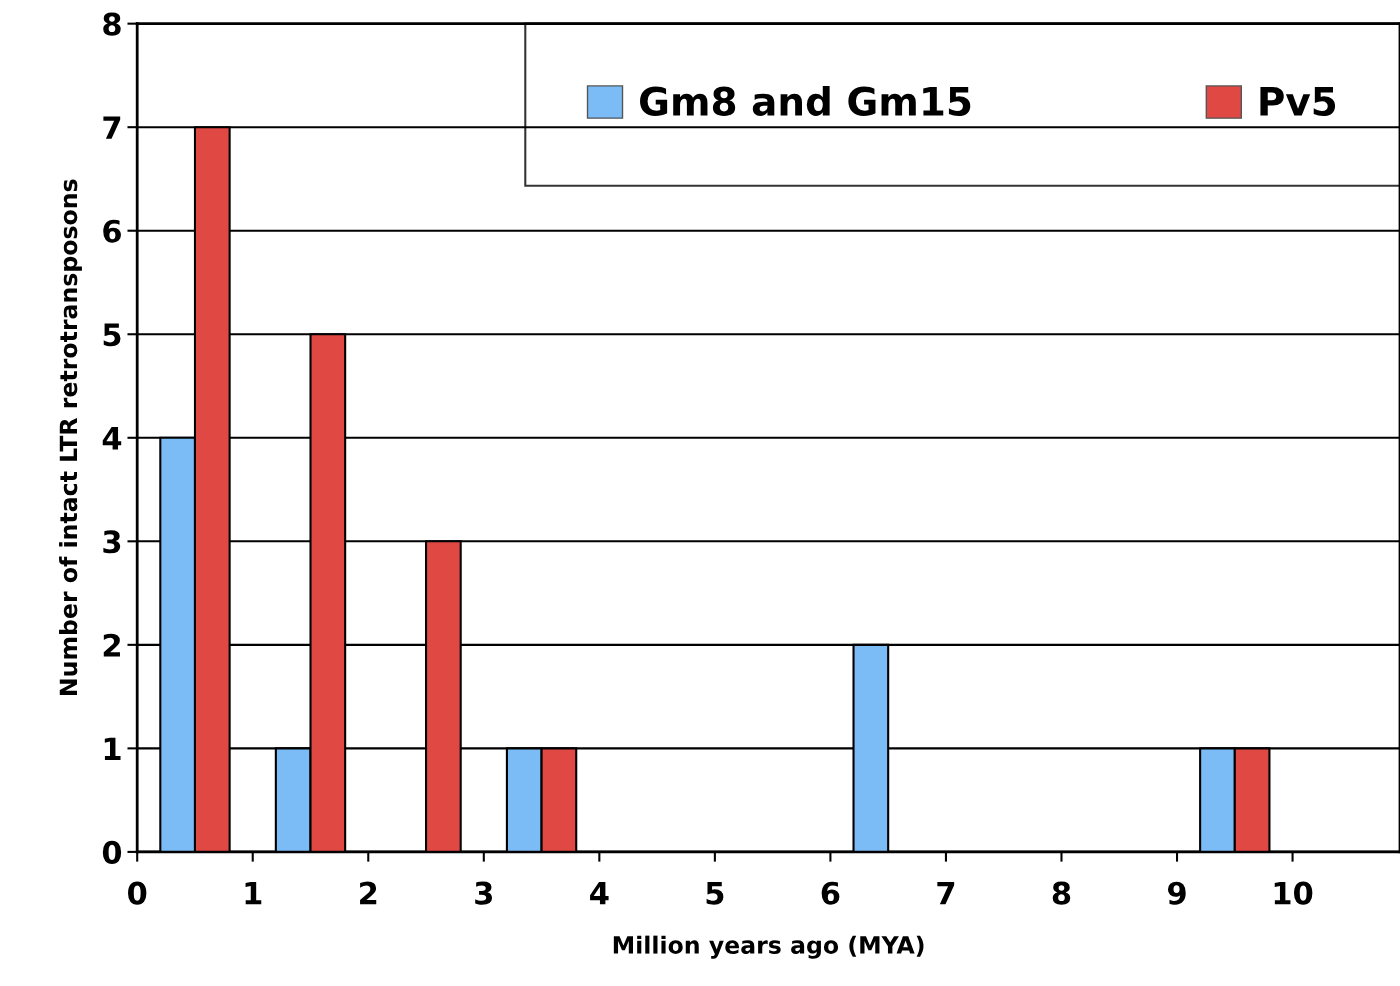  Describe the element at coordinates (715, 893) in the screenshot. I see `x-tick-label: 5` at that location.